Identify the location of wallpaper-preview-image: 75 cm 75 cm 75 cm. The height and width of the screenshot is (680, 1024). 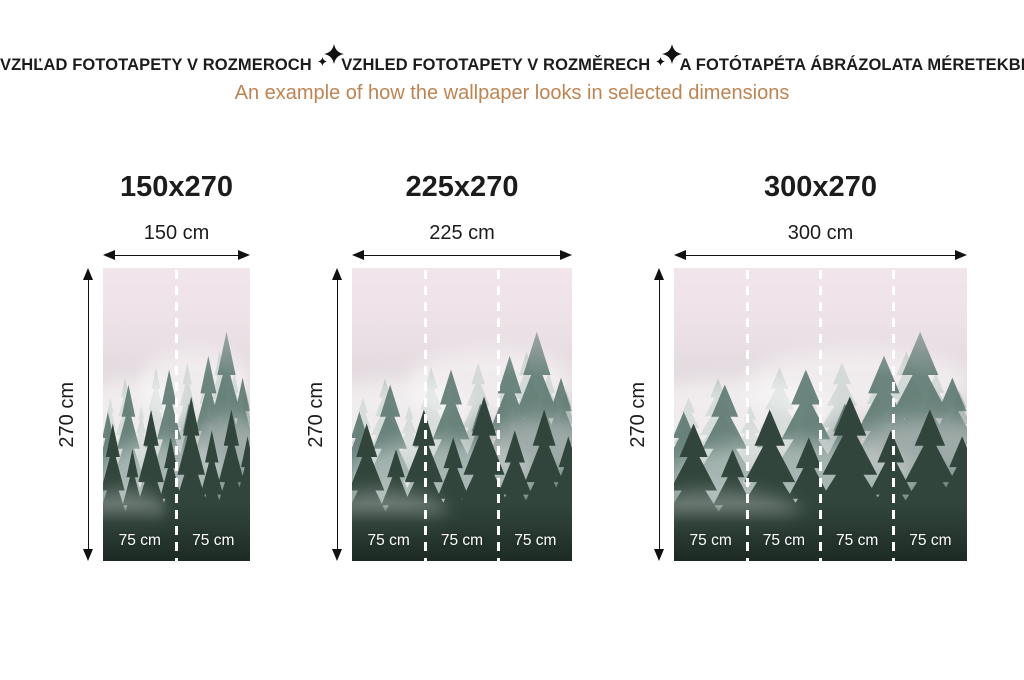
(462, 414).